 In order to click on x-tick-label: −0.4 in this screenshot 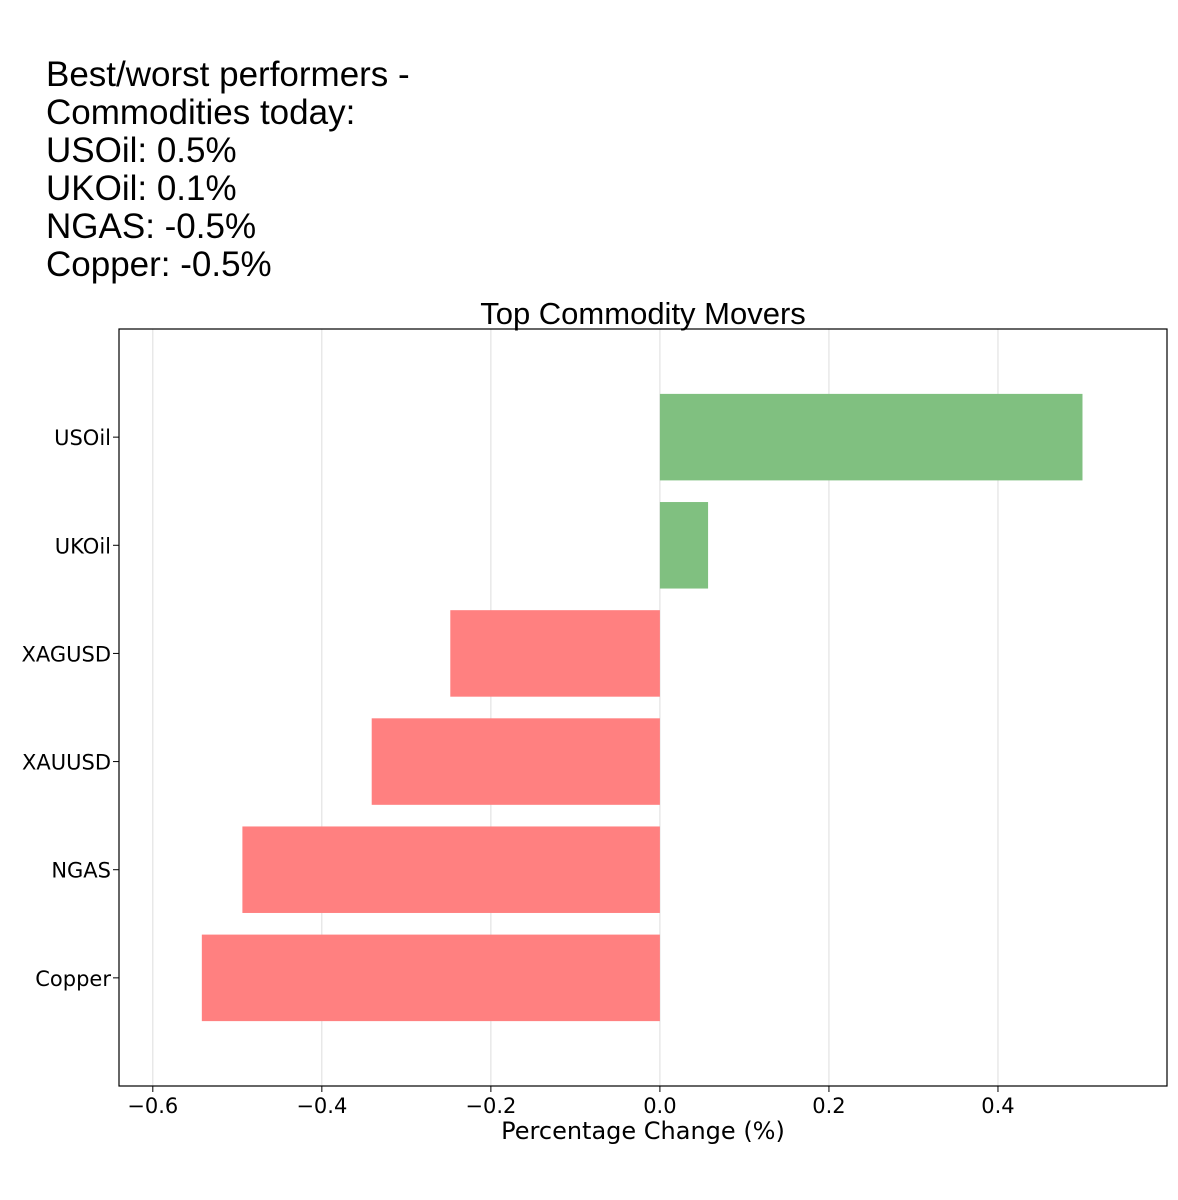, I will do `click(321, 1106)`.